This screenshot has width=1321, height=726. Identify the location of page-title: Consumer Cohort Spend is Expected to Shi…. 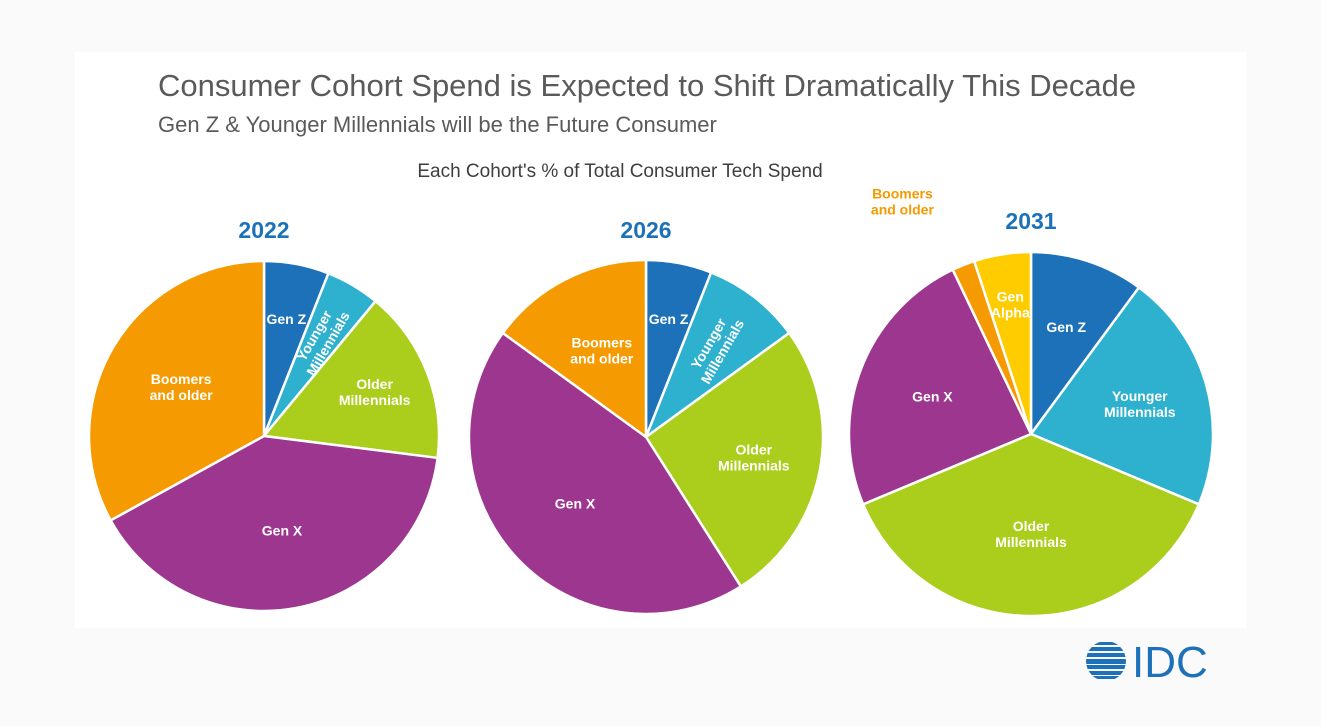
(647, 85).